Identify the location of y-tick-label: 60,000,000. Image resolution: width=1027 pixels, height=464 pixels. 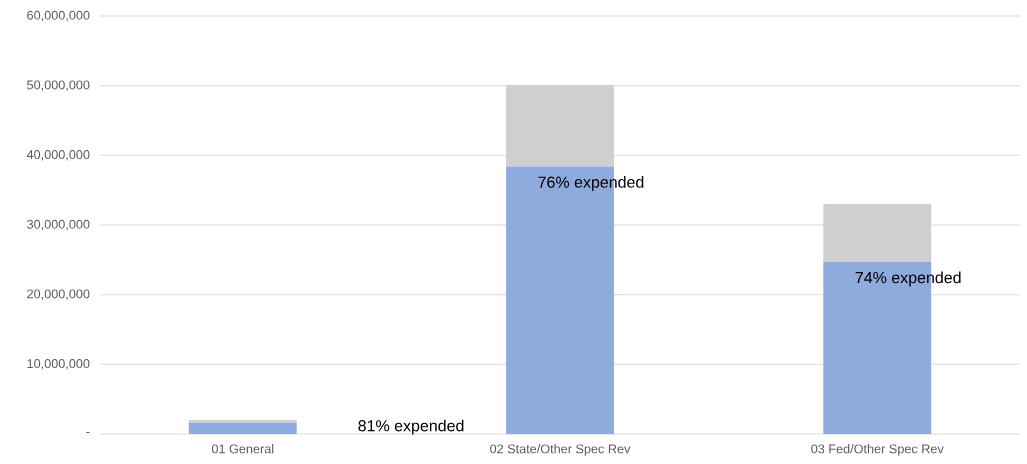
(58, 16).